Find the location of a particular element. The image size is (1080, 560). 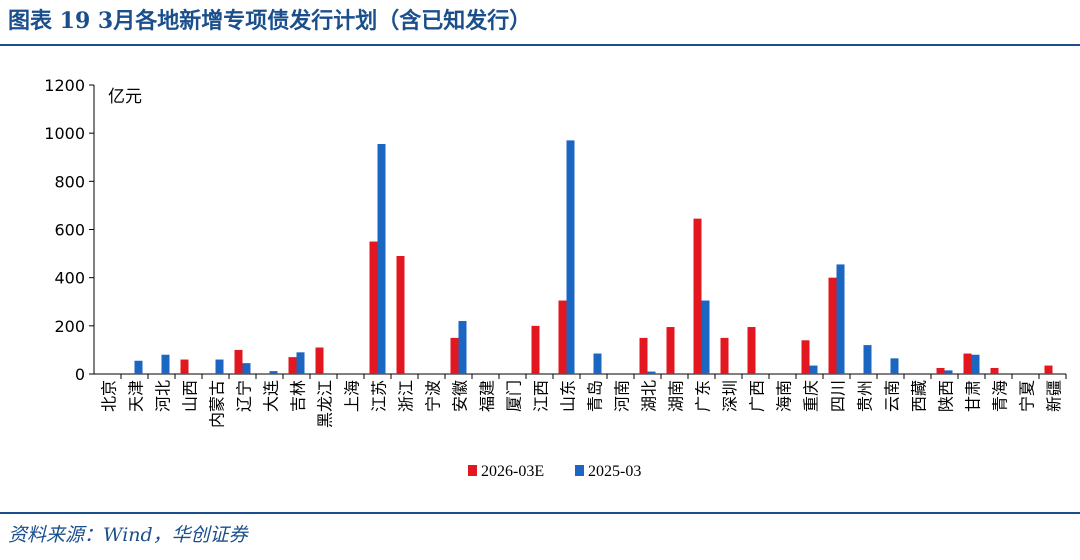

x-category-label: 西藏 is located at coordinates (919, 396).